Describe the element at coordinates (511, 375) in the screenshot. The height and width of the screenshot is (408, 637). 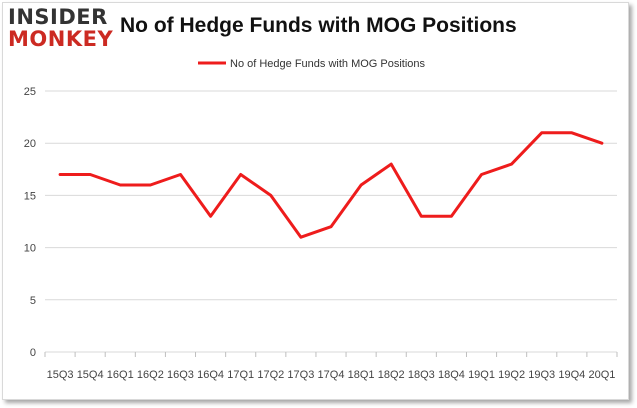
I see `x-tick-label: 19Q2` at that location.